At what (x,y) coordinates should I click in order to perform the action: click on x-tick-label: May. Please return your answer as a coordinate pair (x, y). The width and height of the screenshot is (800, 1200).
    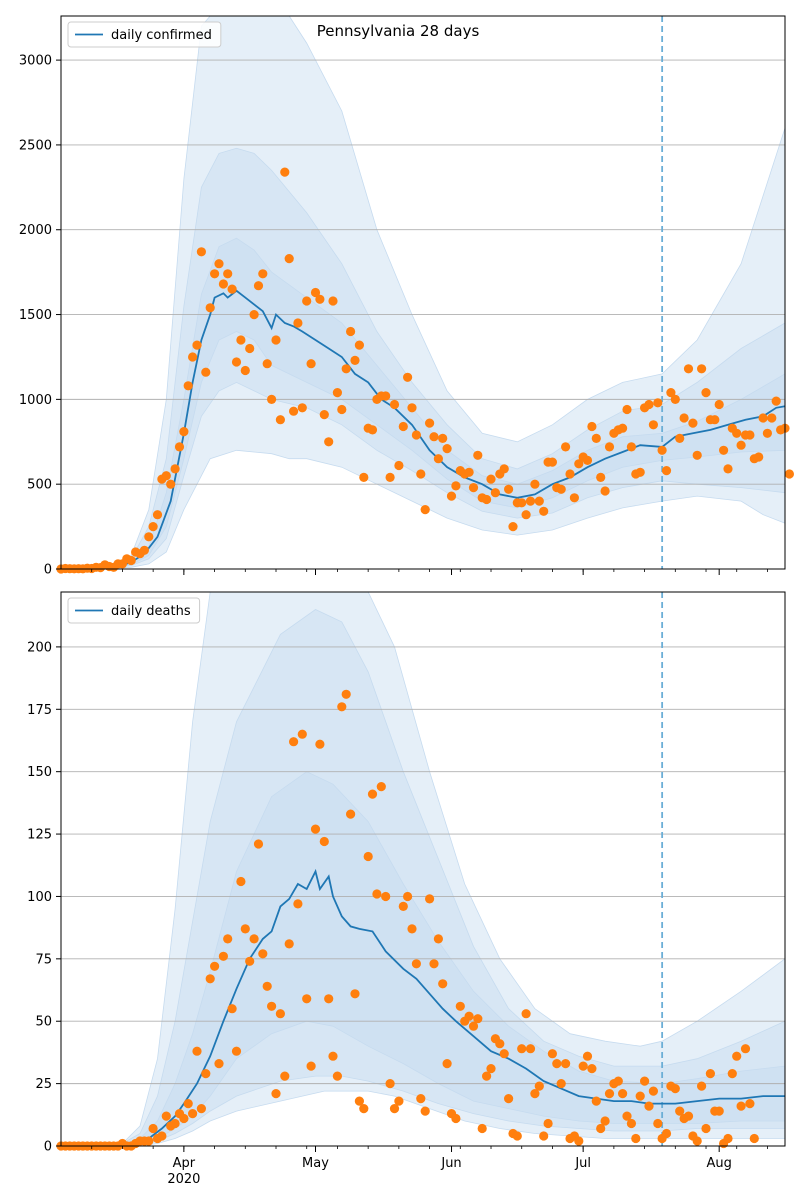
    Looking at the image, I should click on (315, 1163).